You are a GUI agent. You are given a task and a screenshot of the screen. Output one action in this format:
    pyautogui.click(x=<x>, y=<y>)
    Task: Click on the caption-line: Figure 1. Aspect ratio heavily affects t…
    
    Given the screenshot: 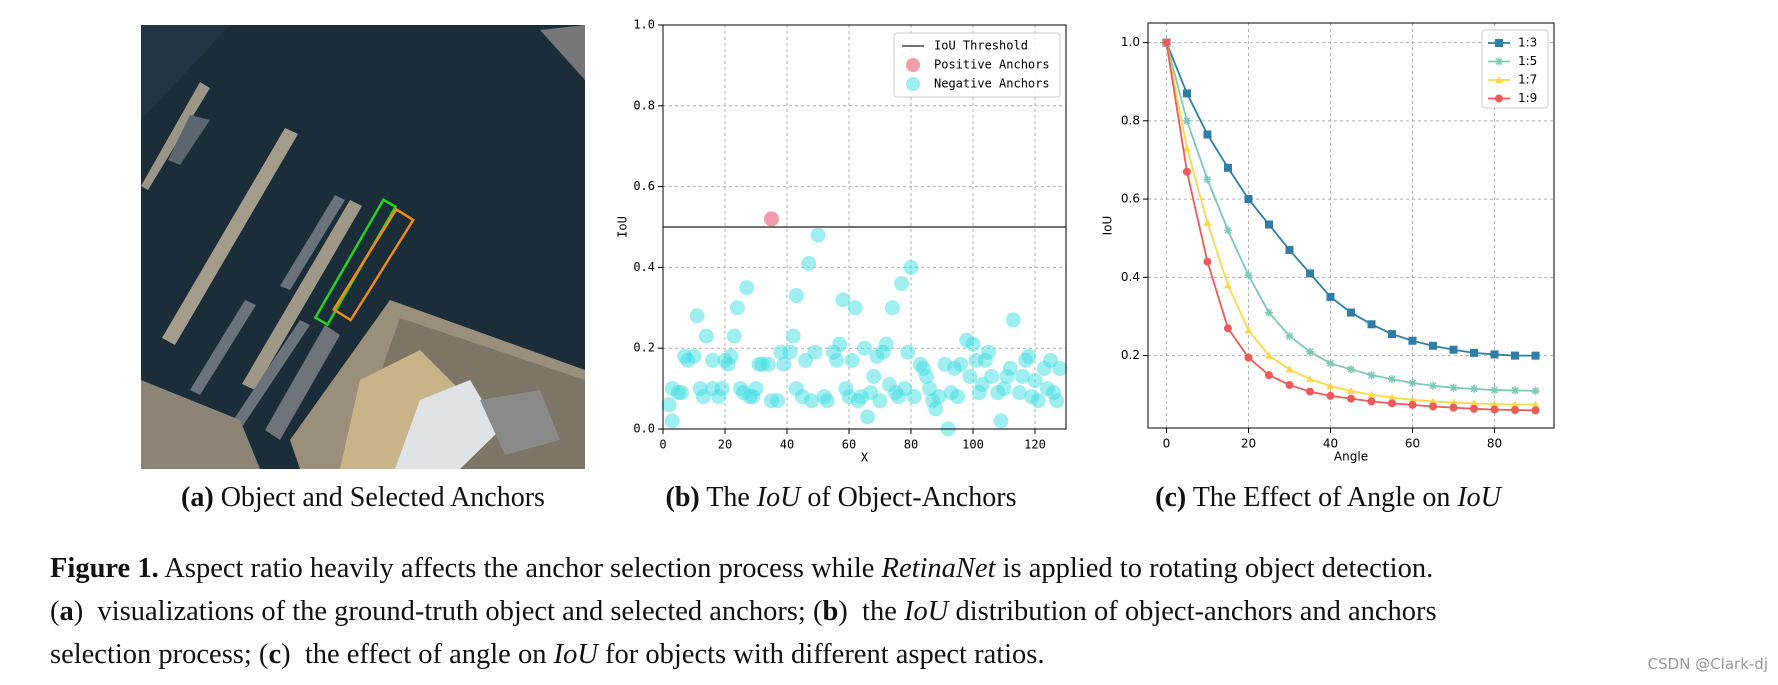 What is the action you would take?
    pyautogui.click(x=741, y=569)
    